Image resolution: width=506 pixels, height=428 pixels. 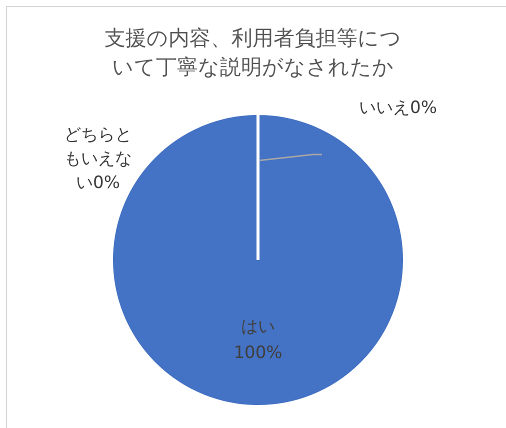 I want to click on chart-title: 支援の内容、利用者負担等について丁寧な説明がなされたか, so click(x=253, y=53).